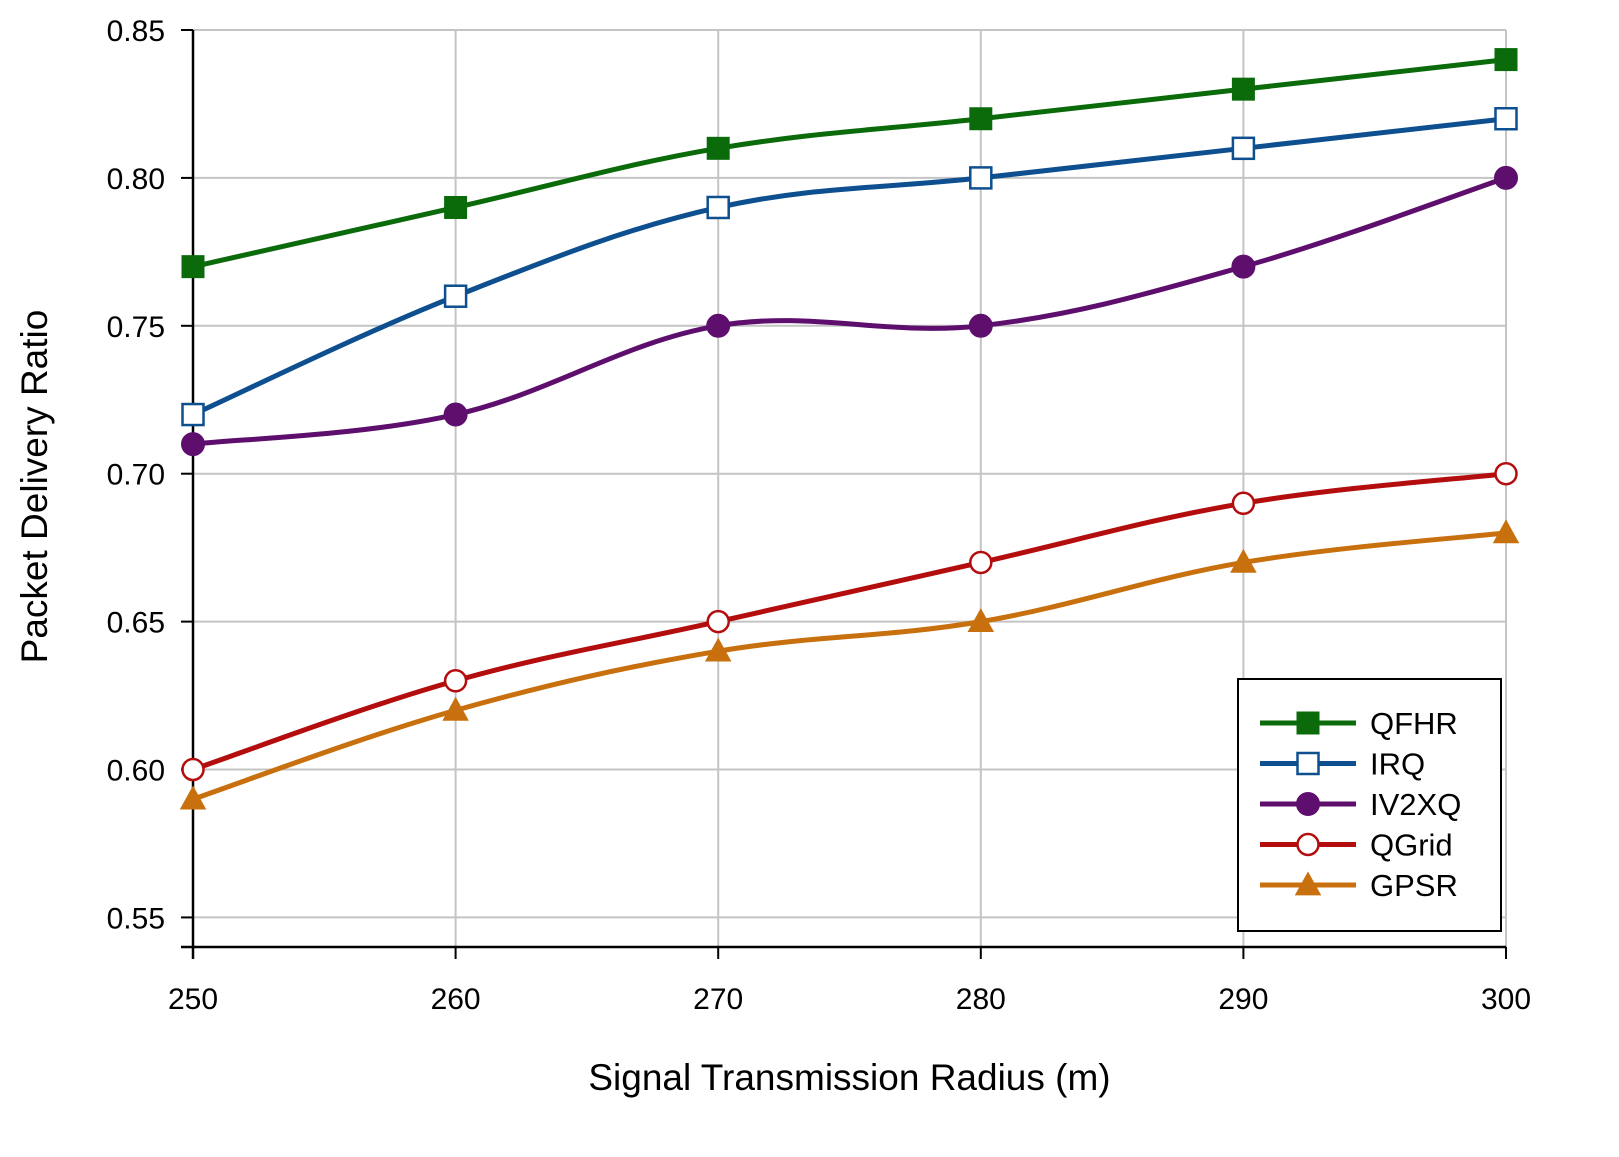 Image resolution: width=1619 pixels, height=1157 pixels. Describe the element at coordinates (1360, 804) in the screenshot. I see `legend-entry-iv2xq: IV2XQ` at that location.